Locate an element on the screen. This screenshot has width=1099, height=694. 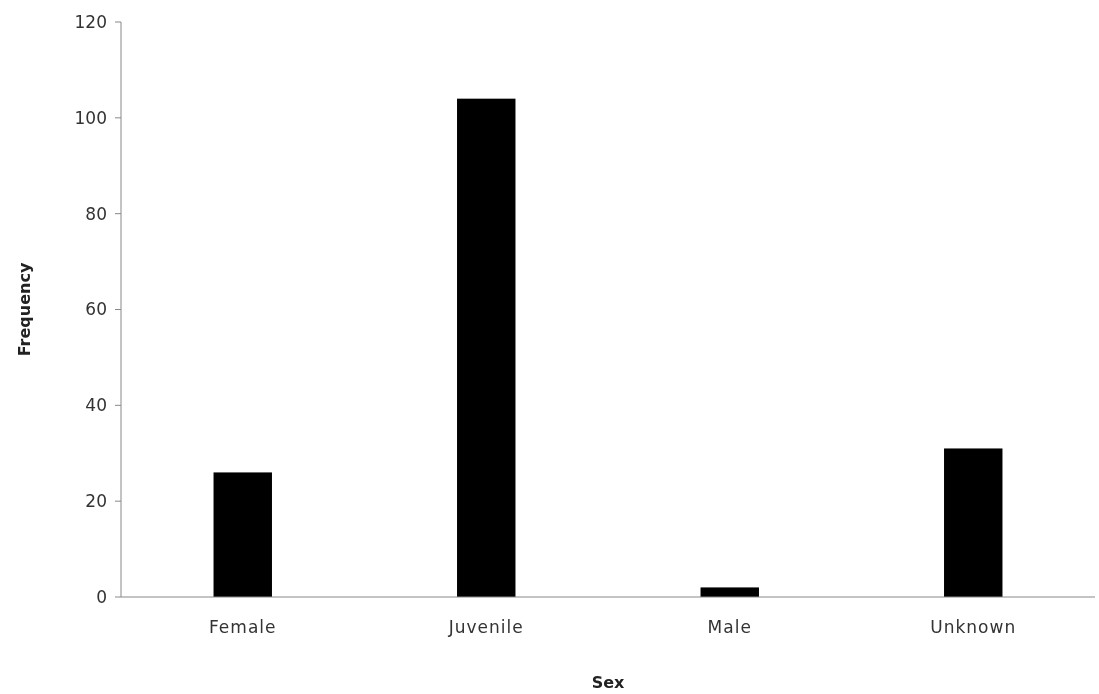
y-tick-label: 120 is located at coordinates (90, 21).